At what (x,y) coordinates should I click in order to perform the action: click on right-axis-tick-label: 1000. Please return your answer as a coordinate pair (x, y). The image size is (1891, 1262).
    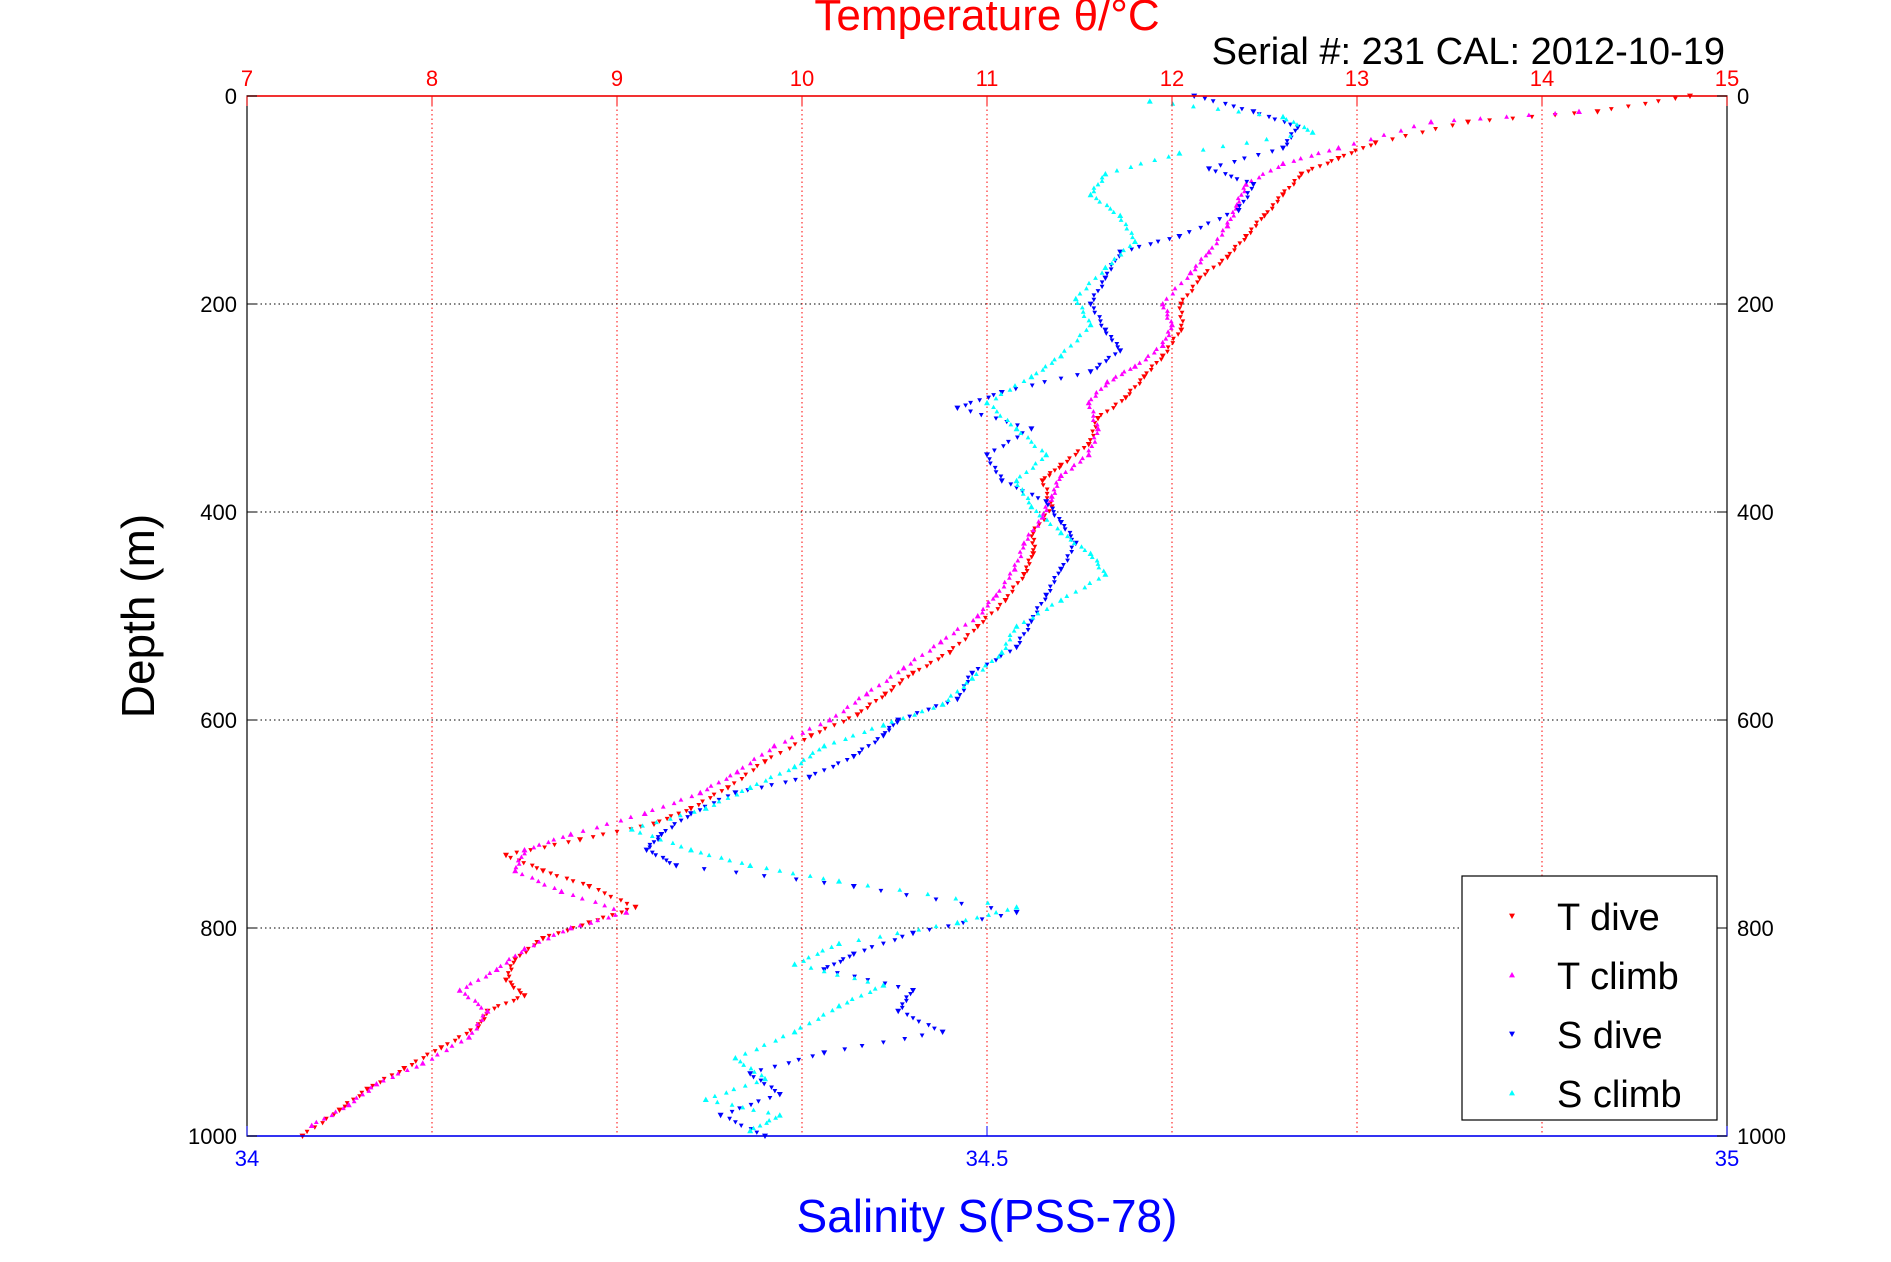
    Looking at the image, I should click on (1761, 1136).